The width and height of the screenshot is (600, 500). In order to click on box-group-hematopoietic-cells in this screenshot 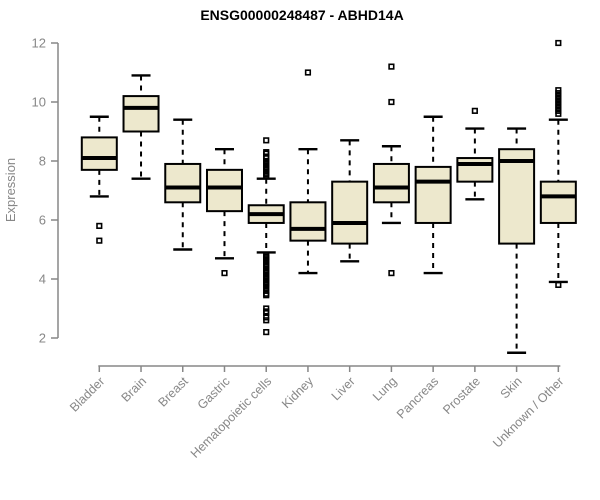, I will do `click(266, 236)`.